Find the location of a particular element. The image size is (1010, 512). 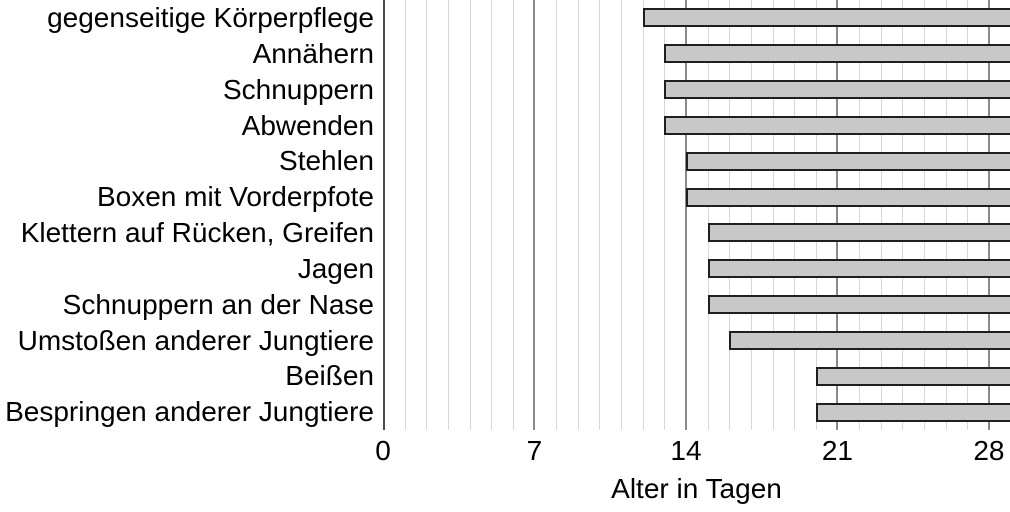

x-tick-label: 28 is located at coordinates (989, 450).